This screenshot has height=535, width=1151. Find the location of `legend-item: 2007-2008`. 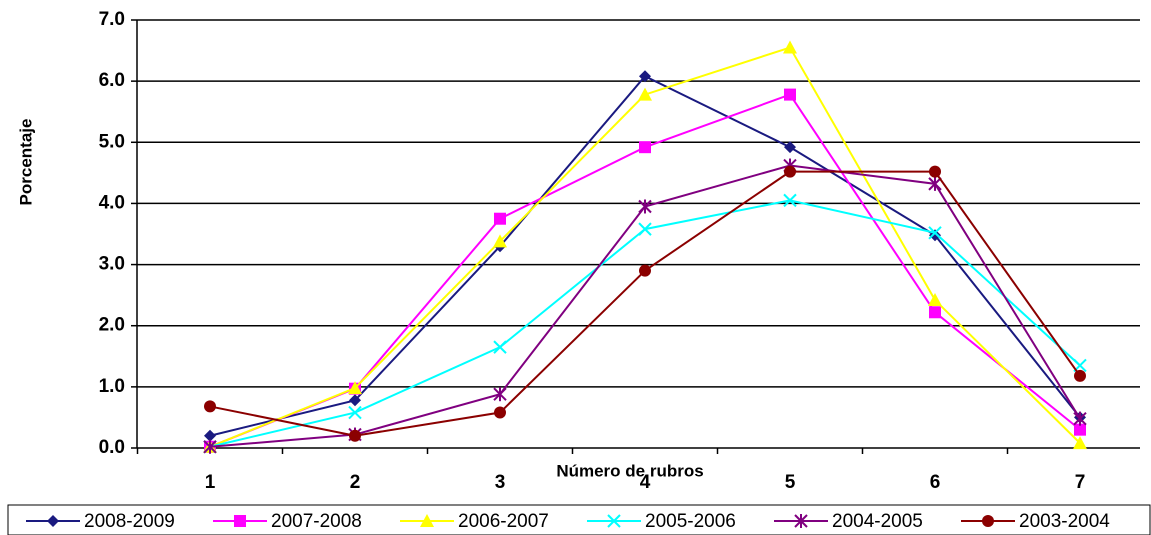

legend-item: 2007-2008 is located at coordinates (287, 521).